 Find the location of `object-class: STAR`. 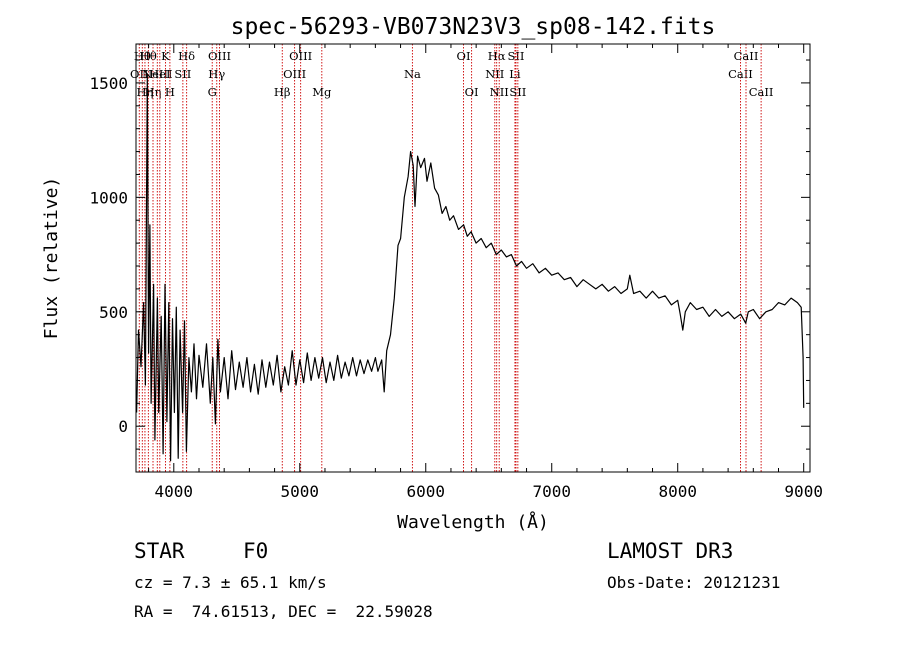

object-class: STAR is located at coordinates (159, 551).